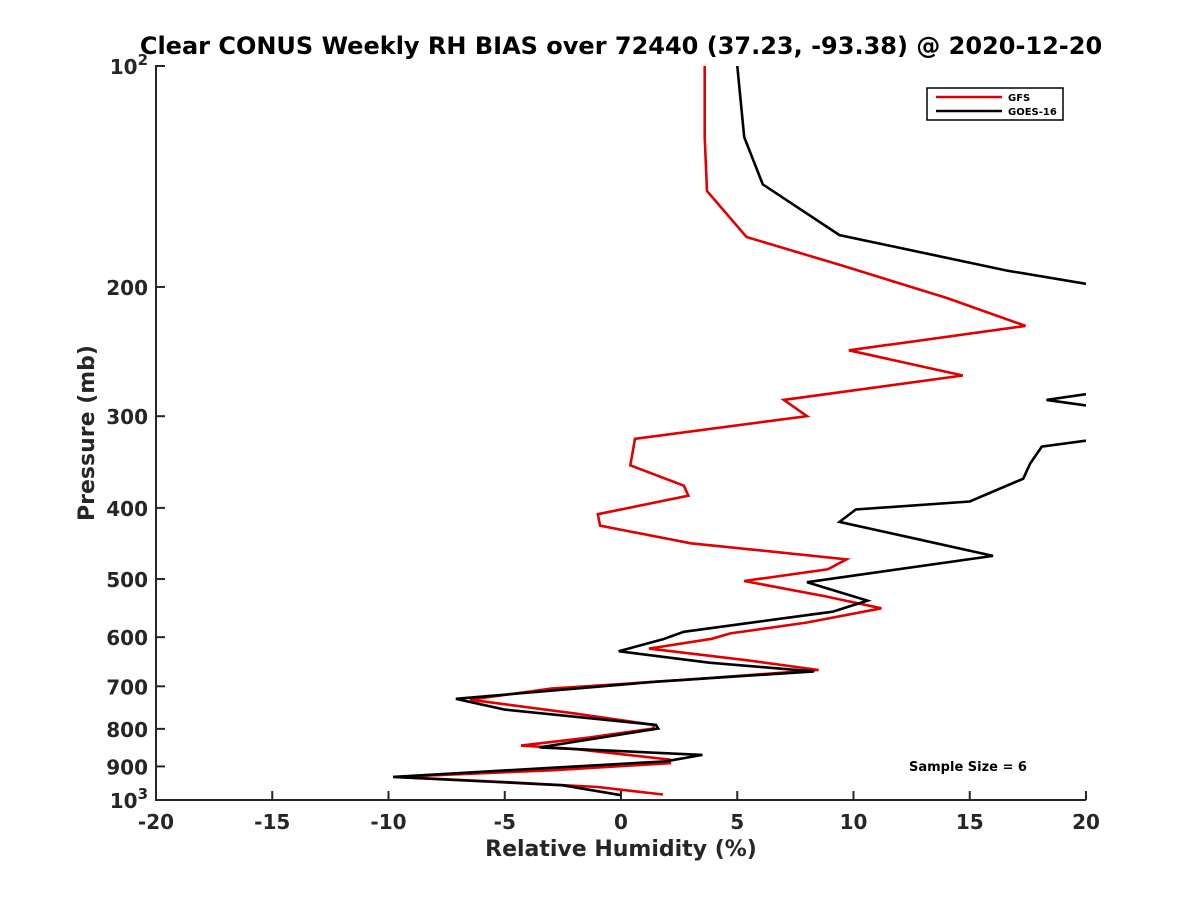 The height and width of the screenshot is (900, 1200). I want to click on x-tick-label: -5, so click(505, 822).